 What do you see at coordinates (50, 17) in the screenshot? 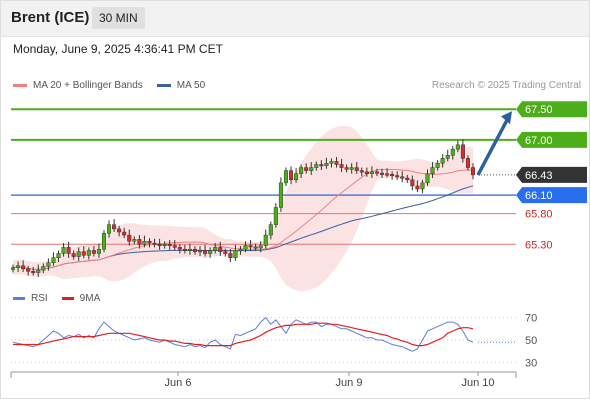
I see `instrument-title: Brent (ICE)` at bounding box center [50, 17].